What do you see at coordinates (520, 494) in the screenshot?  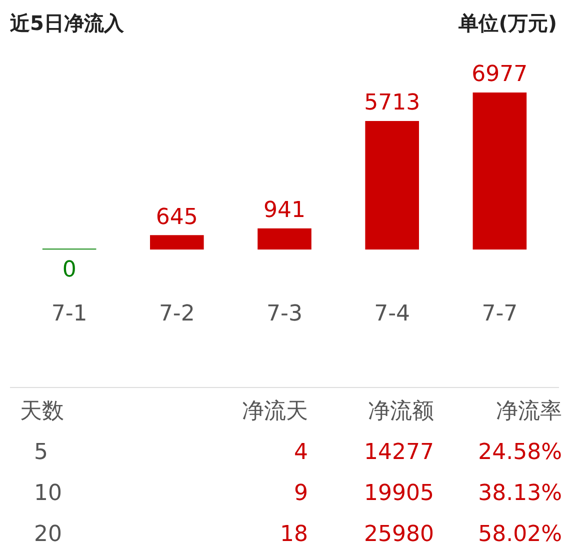 I see `text: 38.13%` at bounding box center [520, 494].